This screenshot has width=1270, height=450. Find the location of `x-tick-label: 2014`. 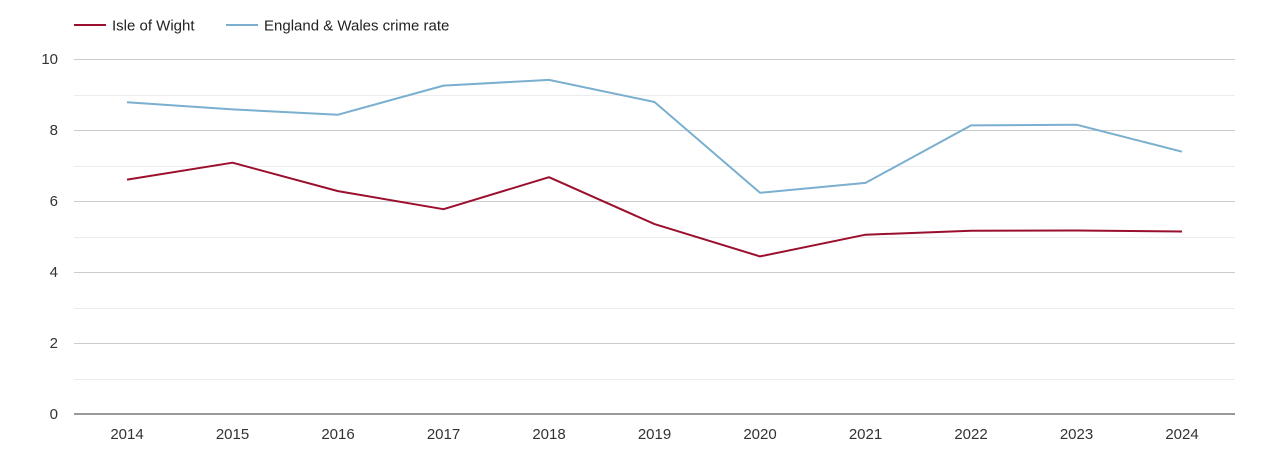

x-tick-label: 2014 is located at coordinates (126, 434).